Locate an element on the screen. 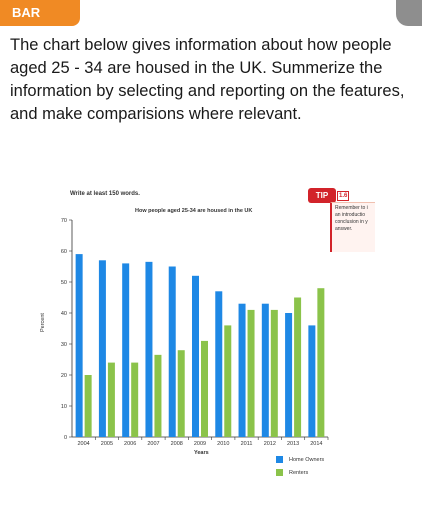 The height and width of the screenshot is (512, 422). y-tick-label: 0 is located at coordinates (65, 438).